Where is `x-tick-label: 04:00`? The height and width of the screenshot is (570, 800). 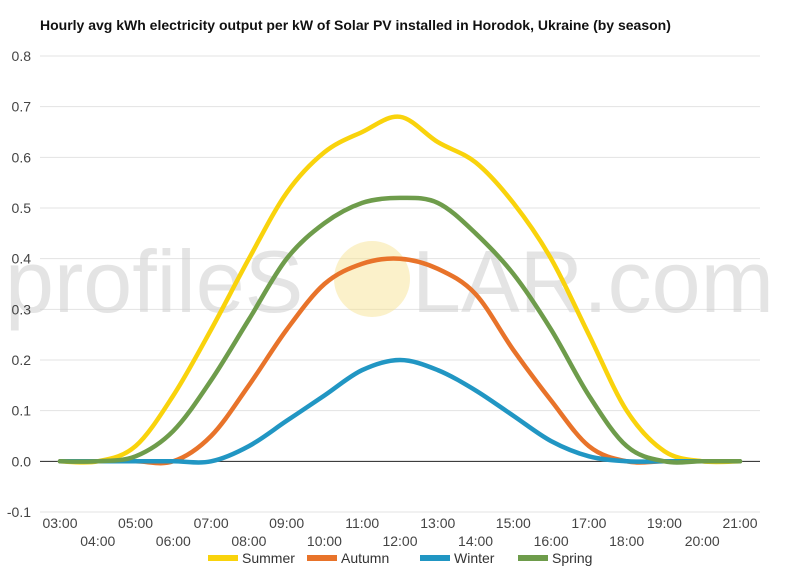
x-tick-label: 04:00 is located at coordinates (97, 541).